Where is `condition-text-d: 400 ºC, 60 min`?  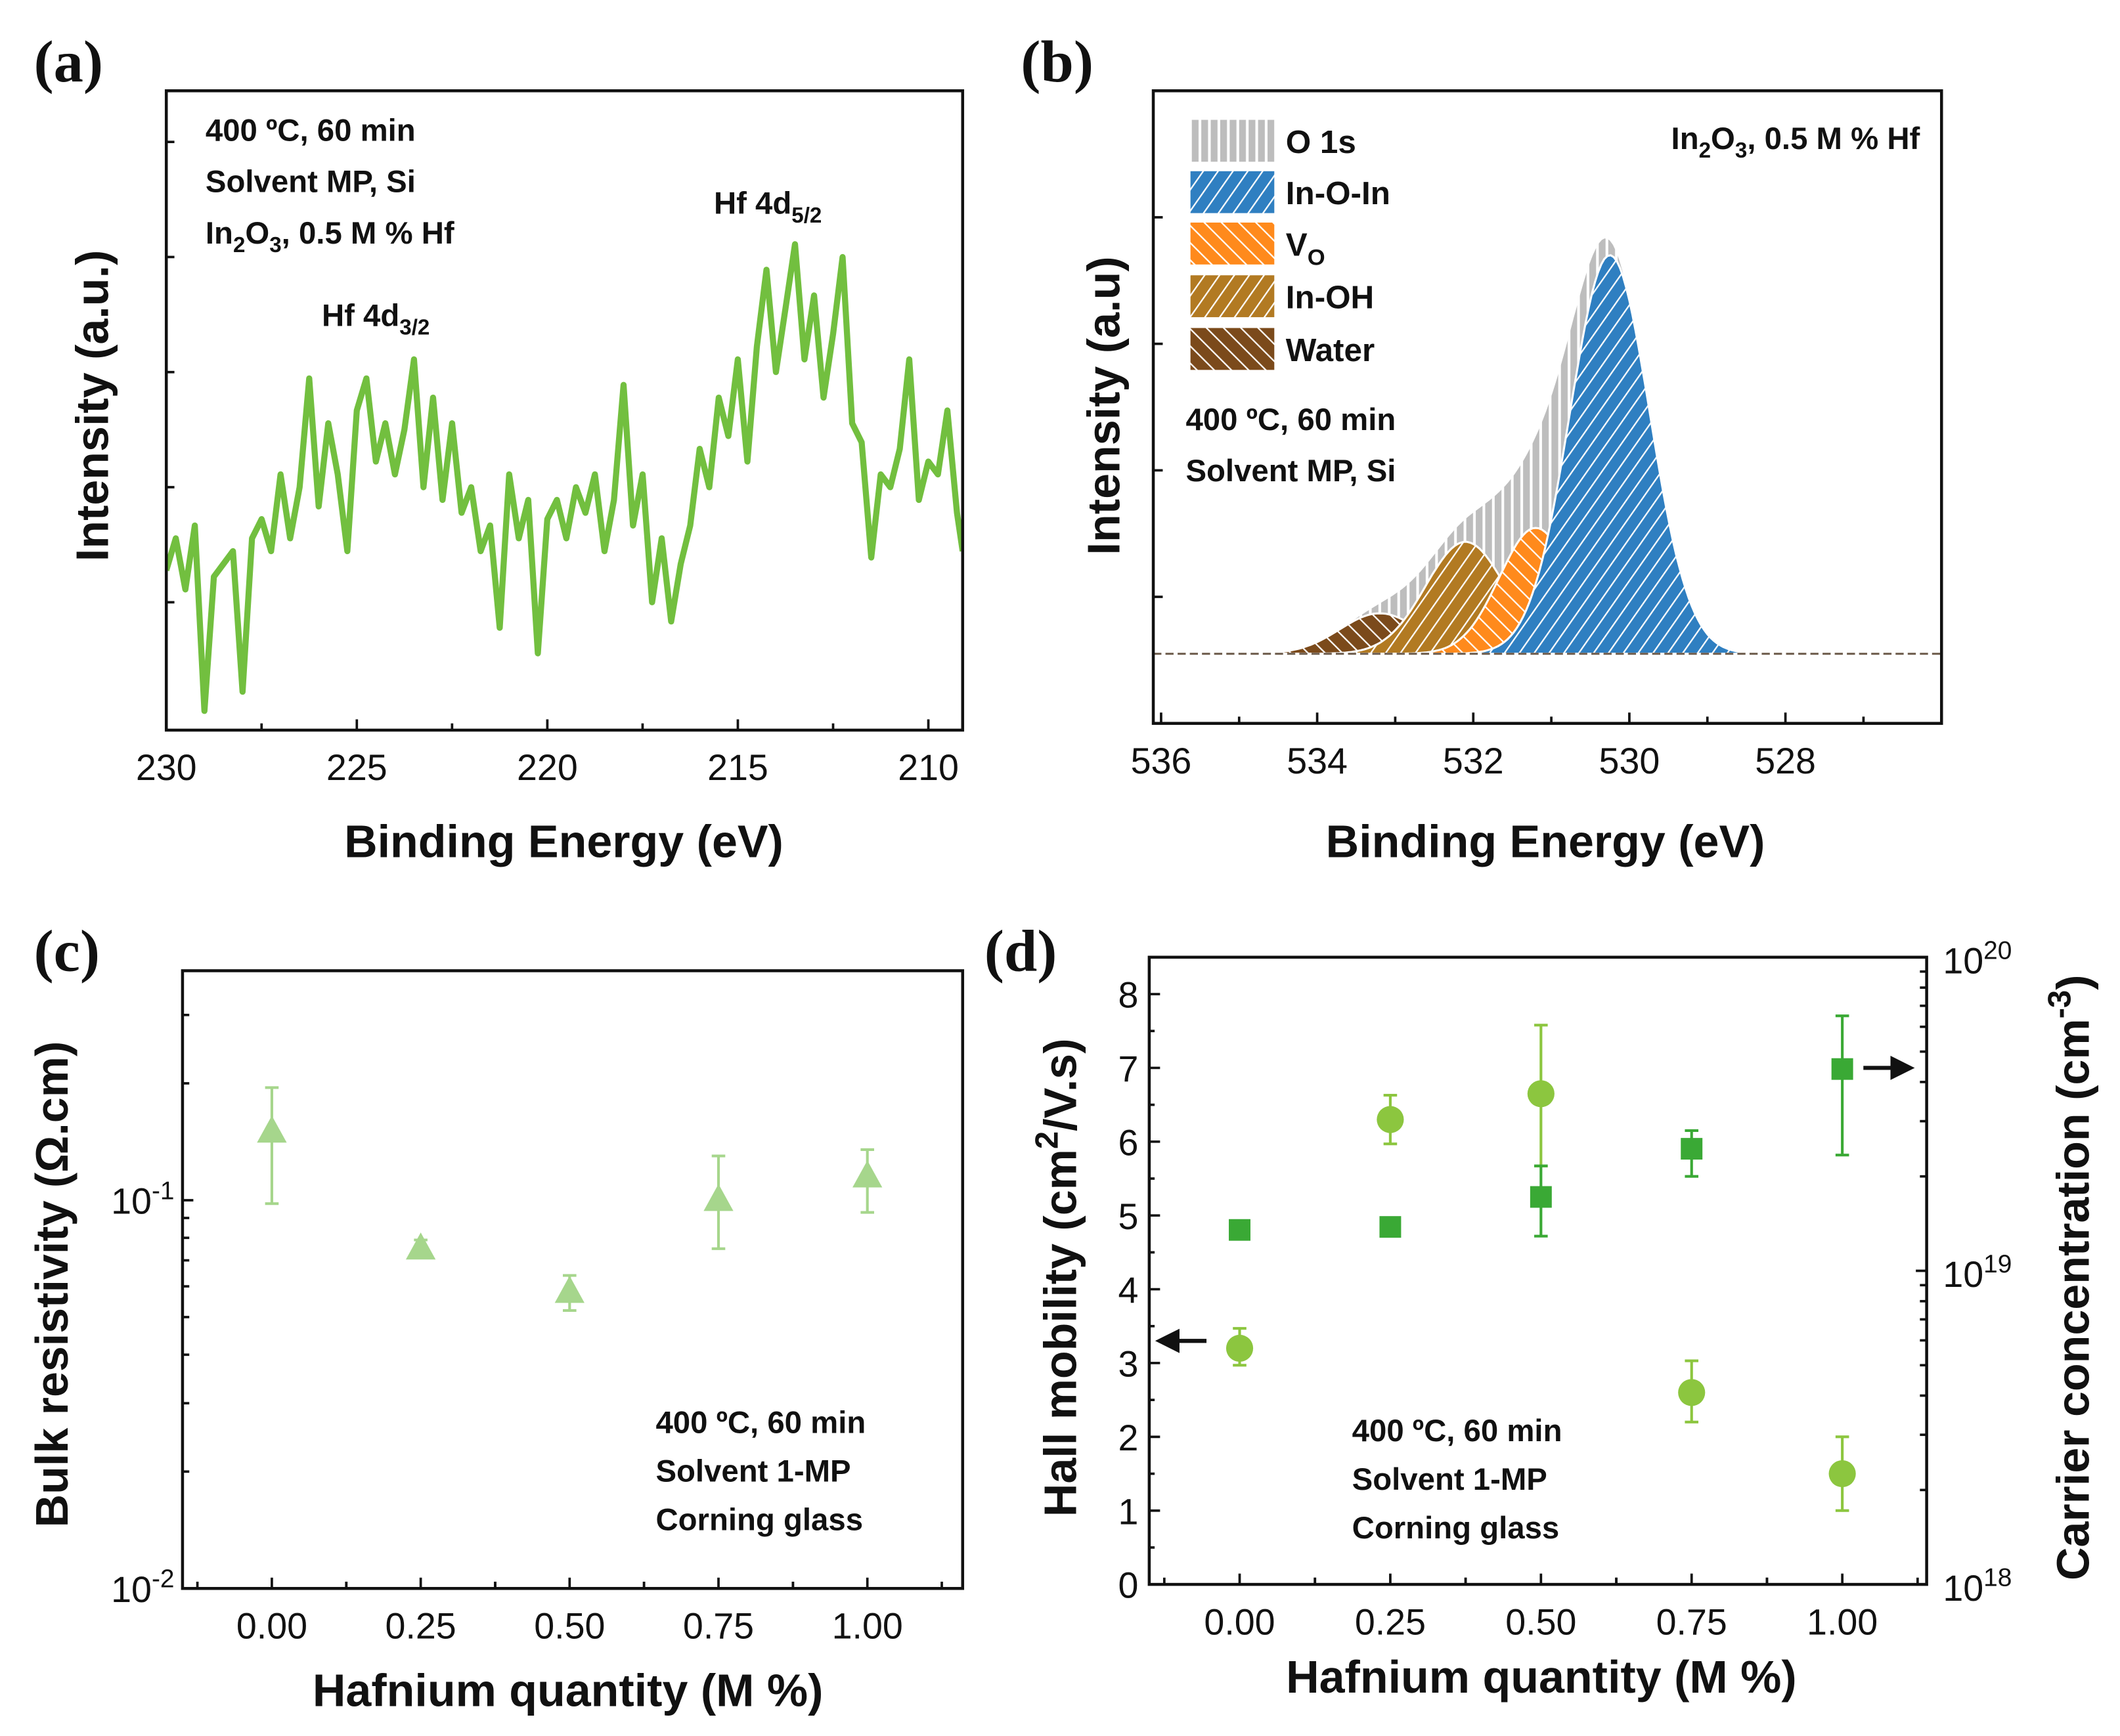
condition-text-d: 400 ºC, 60 min is located at coordinates (1457, 1431).